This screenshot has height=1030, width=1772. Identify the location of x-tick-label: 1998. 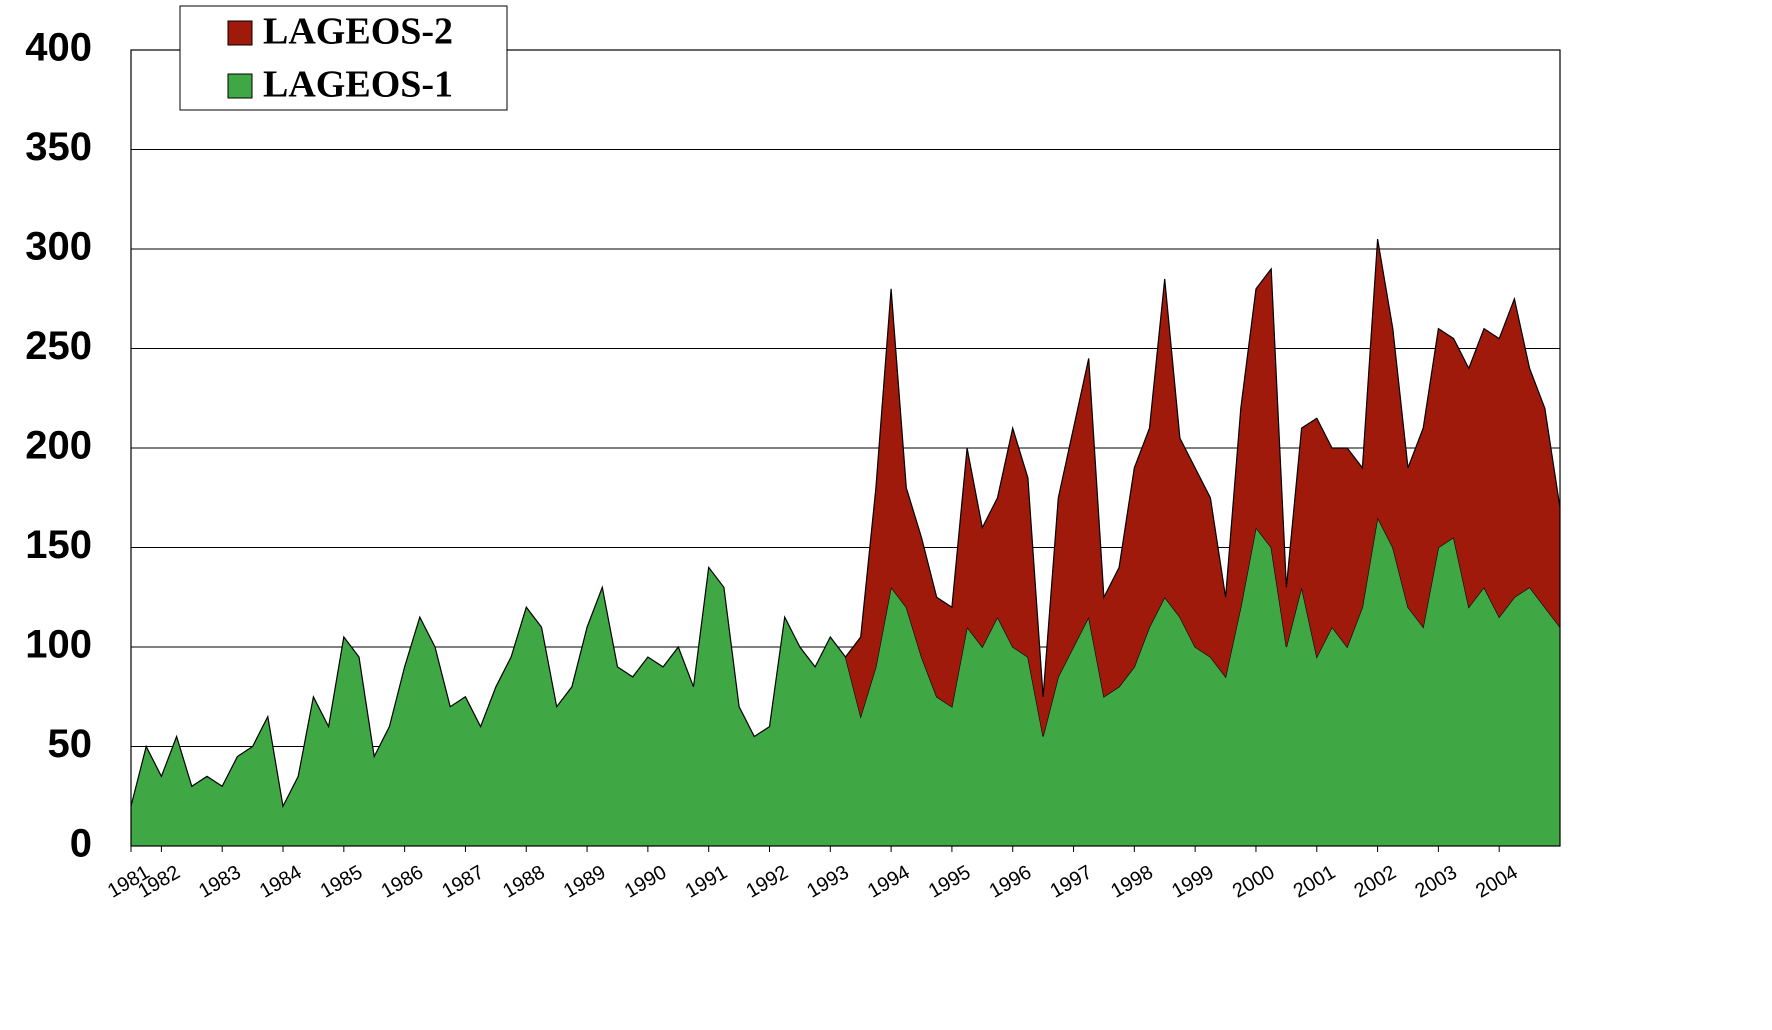
(1132, 881).